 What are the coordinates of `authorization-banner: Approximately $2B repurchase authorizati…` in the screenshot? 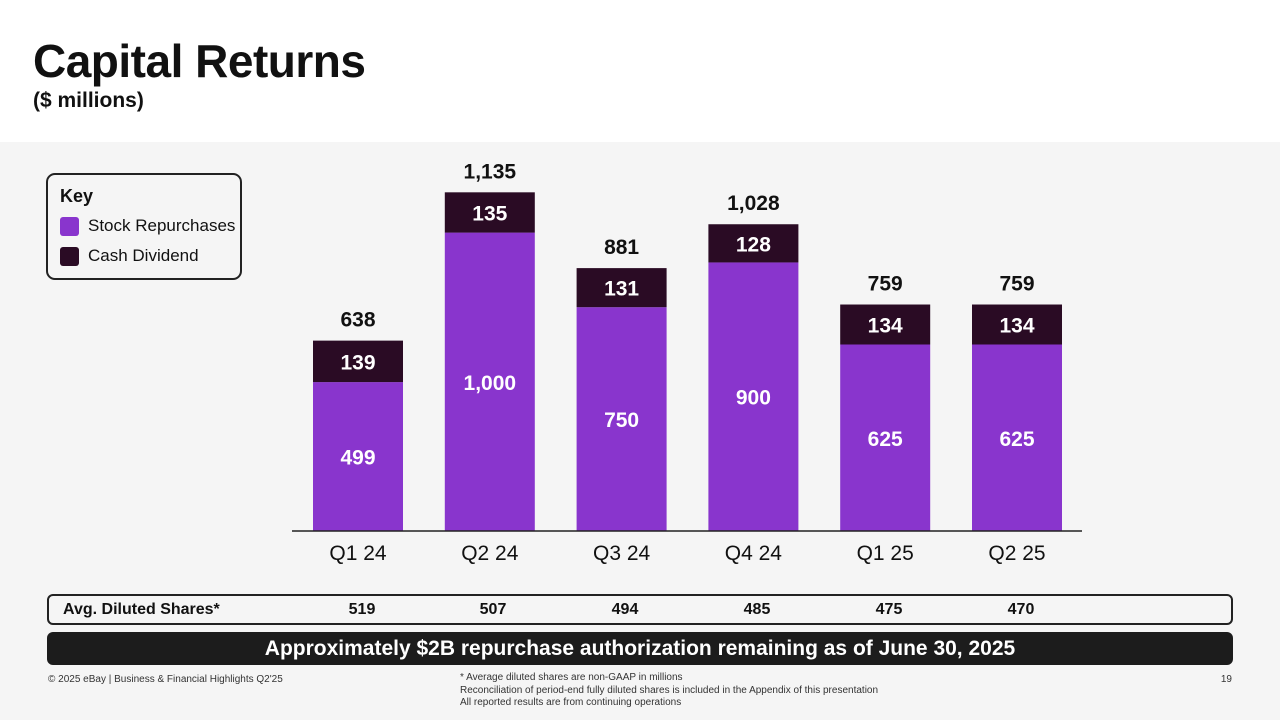 It's located at (640, 648).